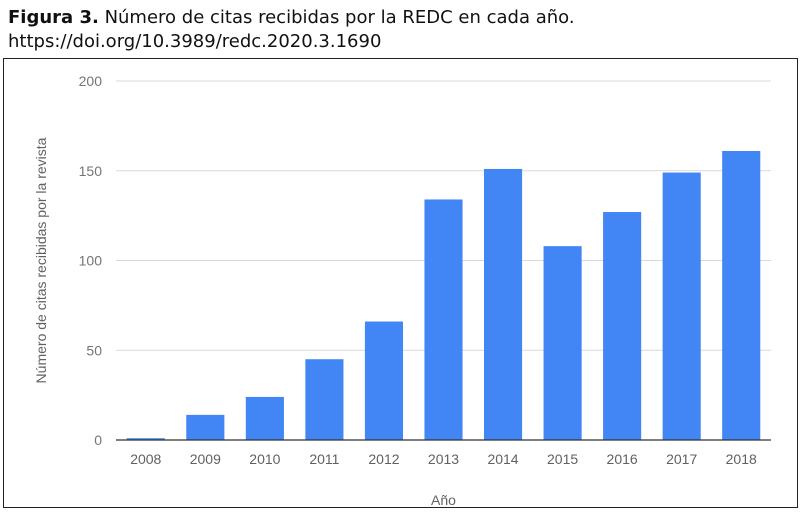 This screenshot has height=512, width=804. What do you see at coordinates (94, 350) in the screenshot?
I see `y-tick-label: 50` at bounding box center [94, 350].